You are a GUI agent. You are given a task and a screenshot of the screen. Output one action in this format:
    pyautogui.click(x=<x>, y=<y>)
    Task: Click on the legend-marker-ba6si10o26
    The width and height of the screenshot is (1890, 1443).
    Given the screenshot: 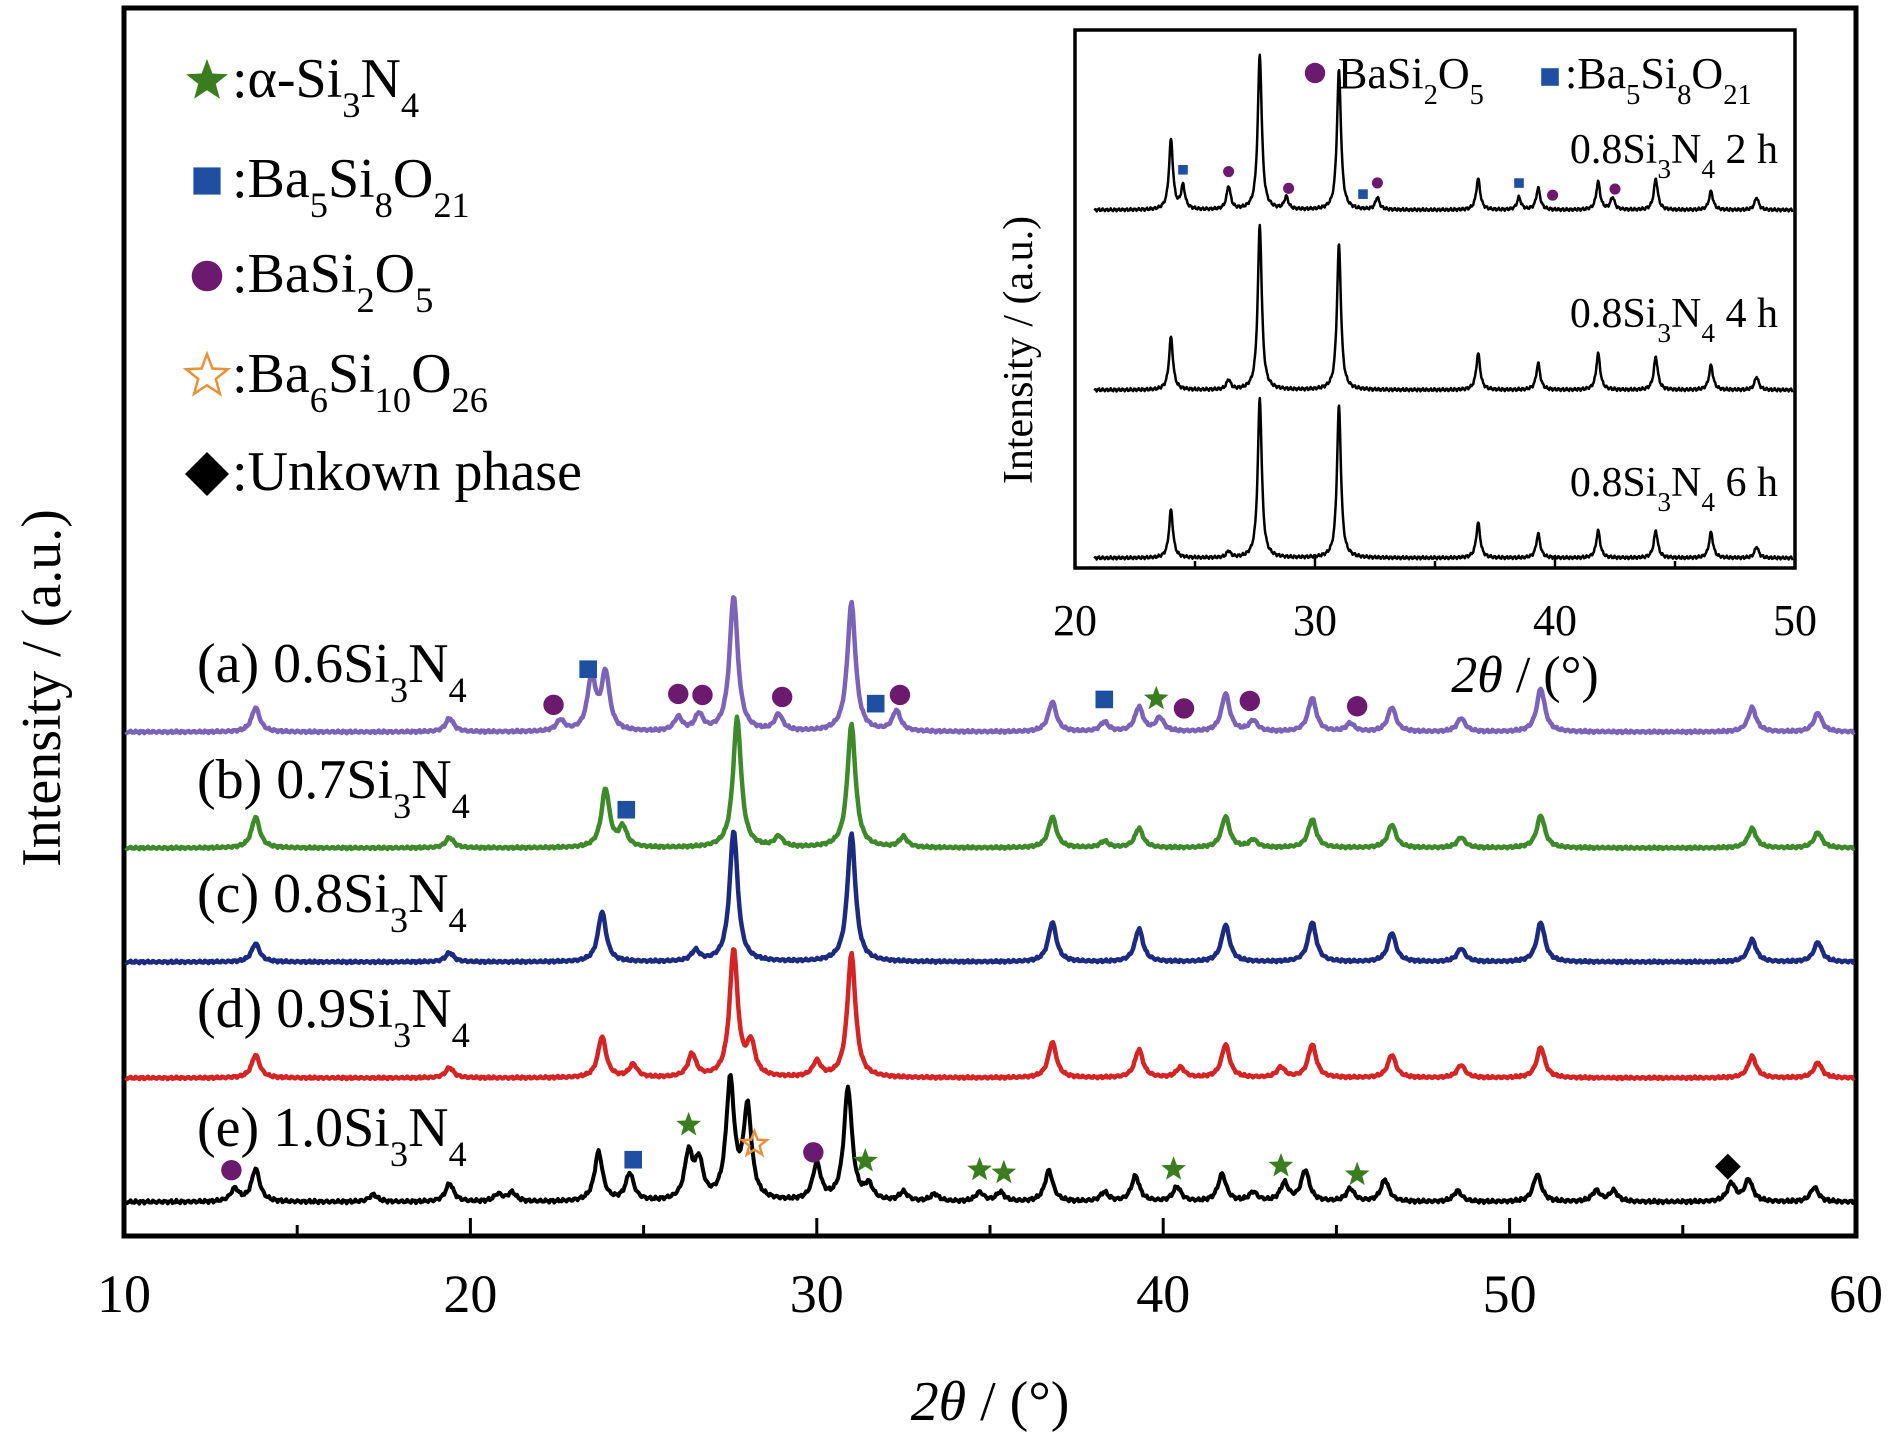 What is the action you would take?
    pyautogui.click(x=207, y=373)
    